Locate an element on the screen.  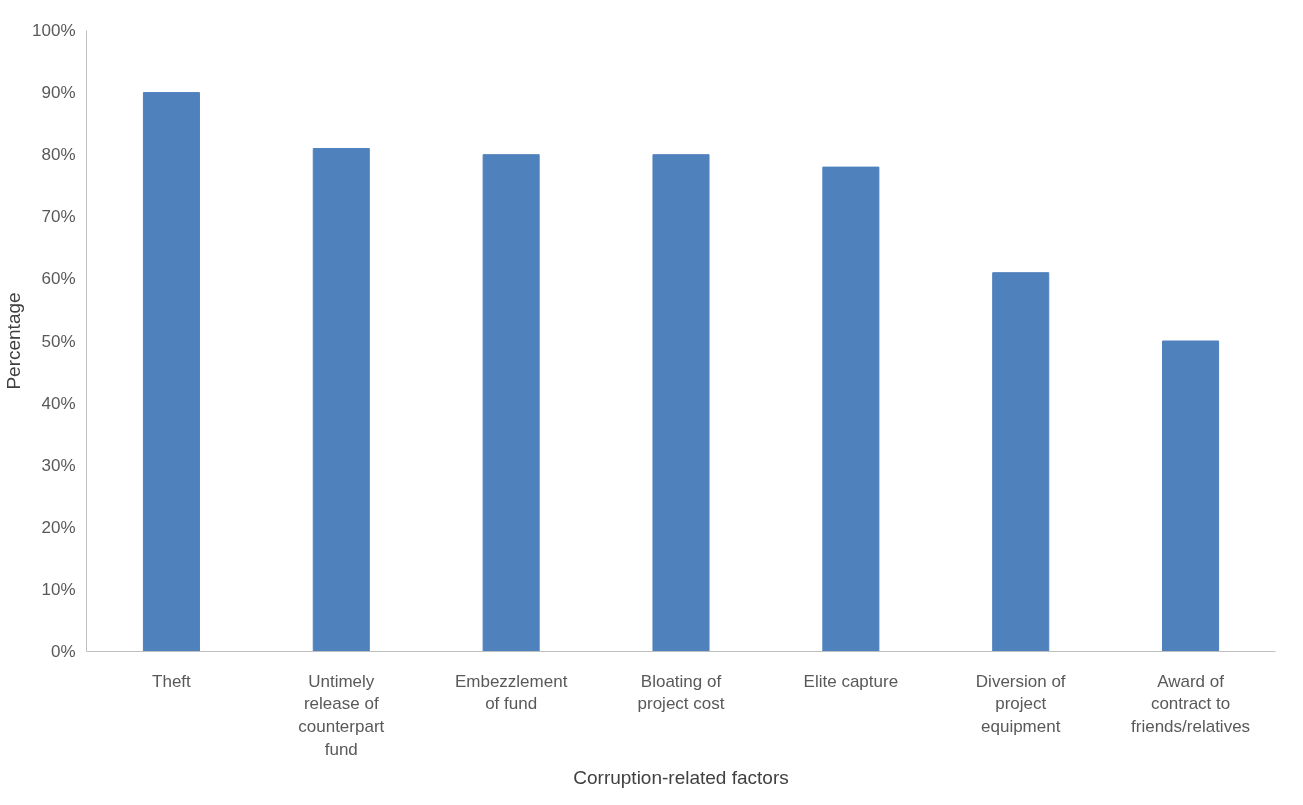
y-tick-label: 50% is located at coordinates (58, 341).